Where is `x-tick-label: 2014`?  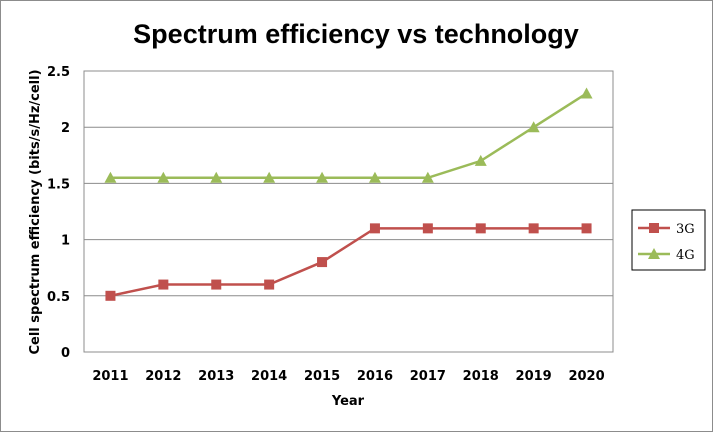 x-tick-label: 2014 is located at coordinates (269, 376).